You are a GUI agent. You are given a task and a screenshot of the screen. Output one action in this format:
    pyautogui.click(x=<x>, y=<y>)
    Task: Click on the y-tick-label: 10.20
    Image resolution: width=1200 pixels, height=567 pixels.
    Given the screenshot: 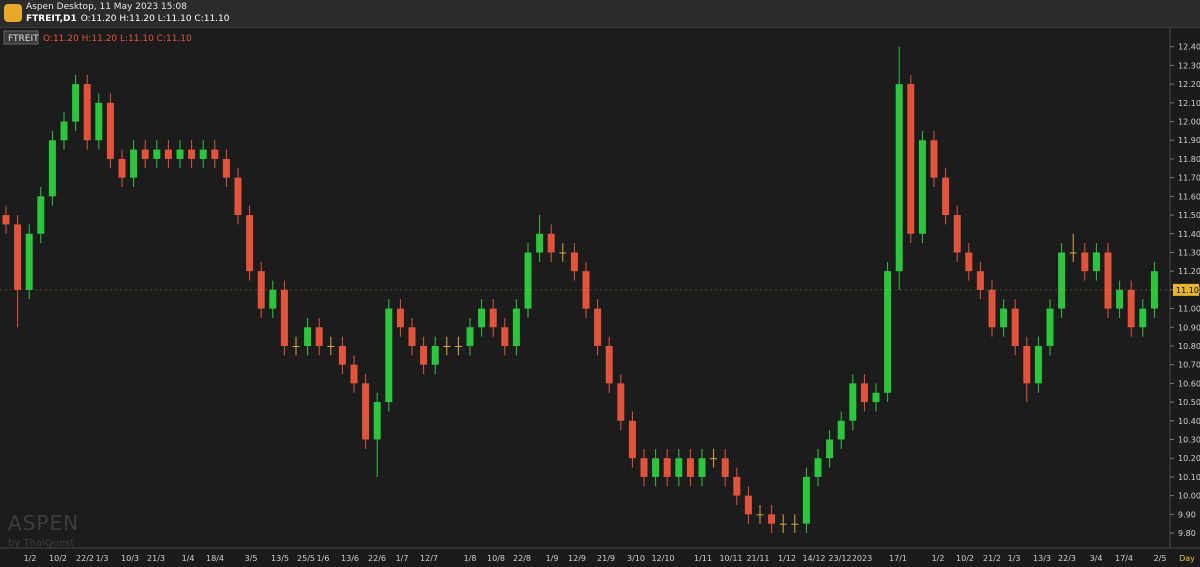 What is the action you would take?
    pyautogui.click(x=1189, y=458)
    